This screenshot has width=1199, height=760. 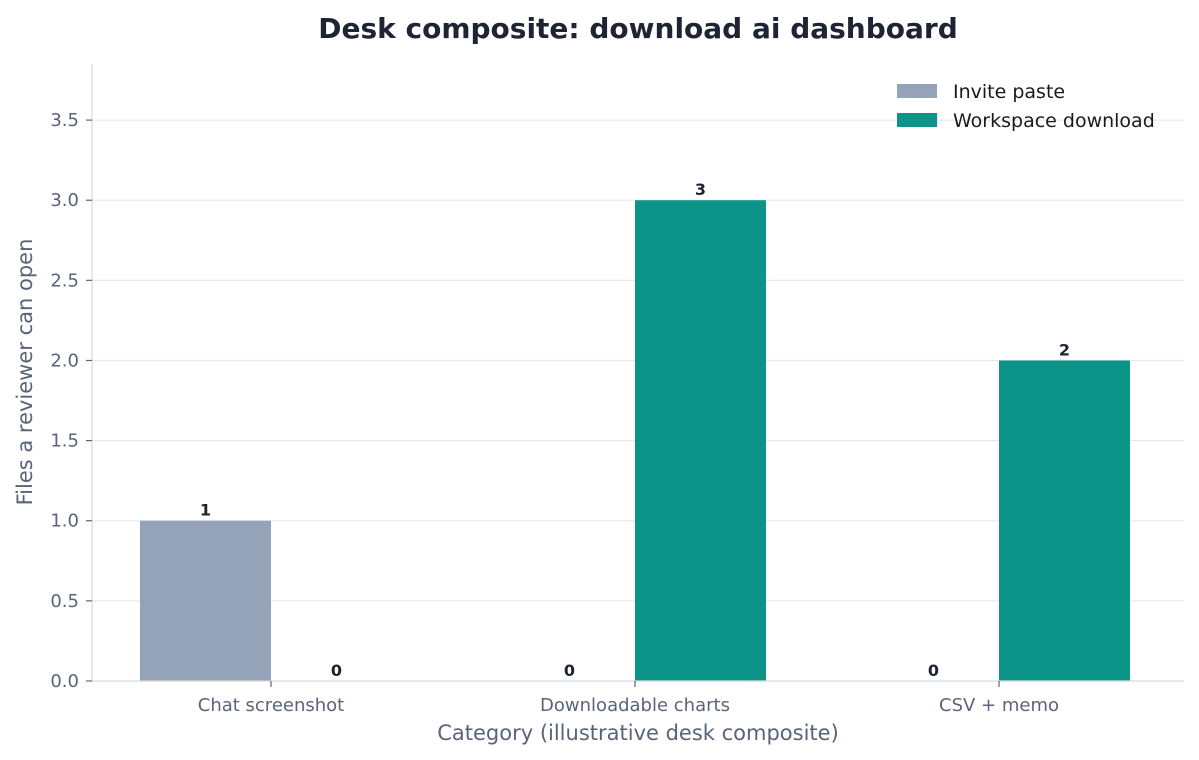 What do you see at coordinates (205, 600) in the screenshot?
I see `bar-invite-paste` at bounding box center [205, 600].